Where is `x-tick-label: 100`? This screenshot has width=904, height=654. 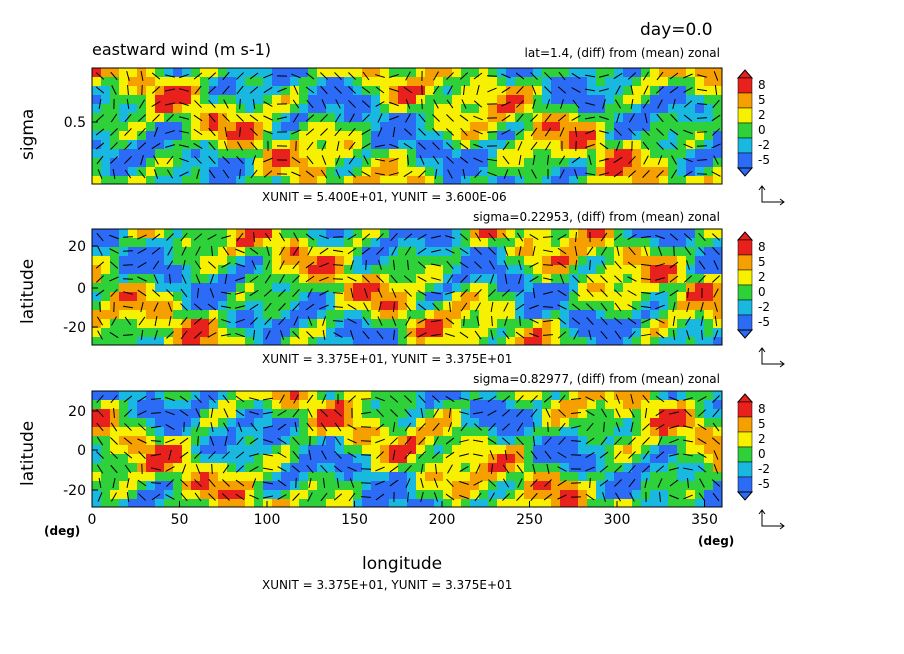 x-tick-label: 100 is located at coordinates (267, 520).